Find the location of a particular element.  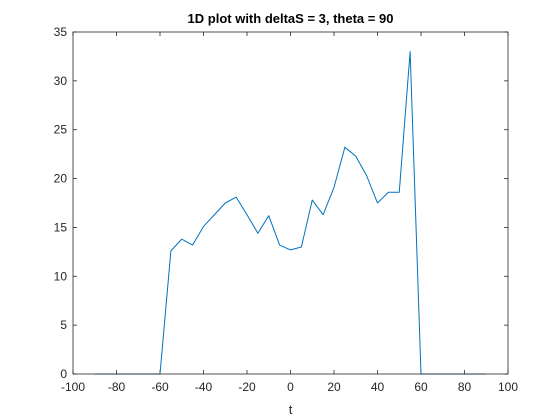

y-tick-label: 5 is located at coordinates (63, 325).